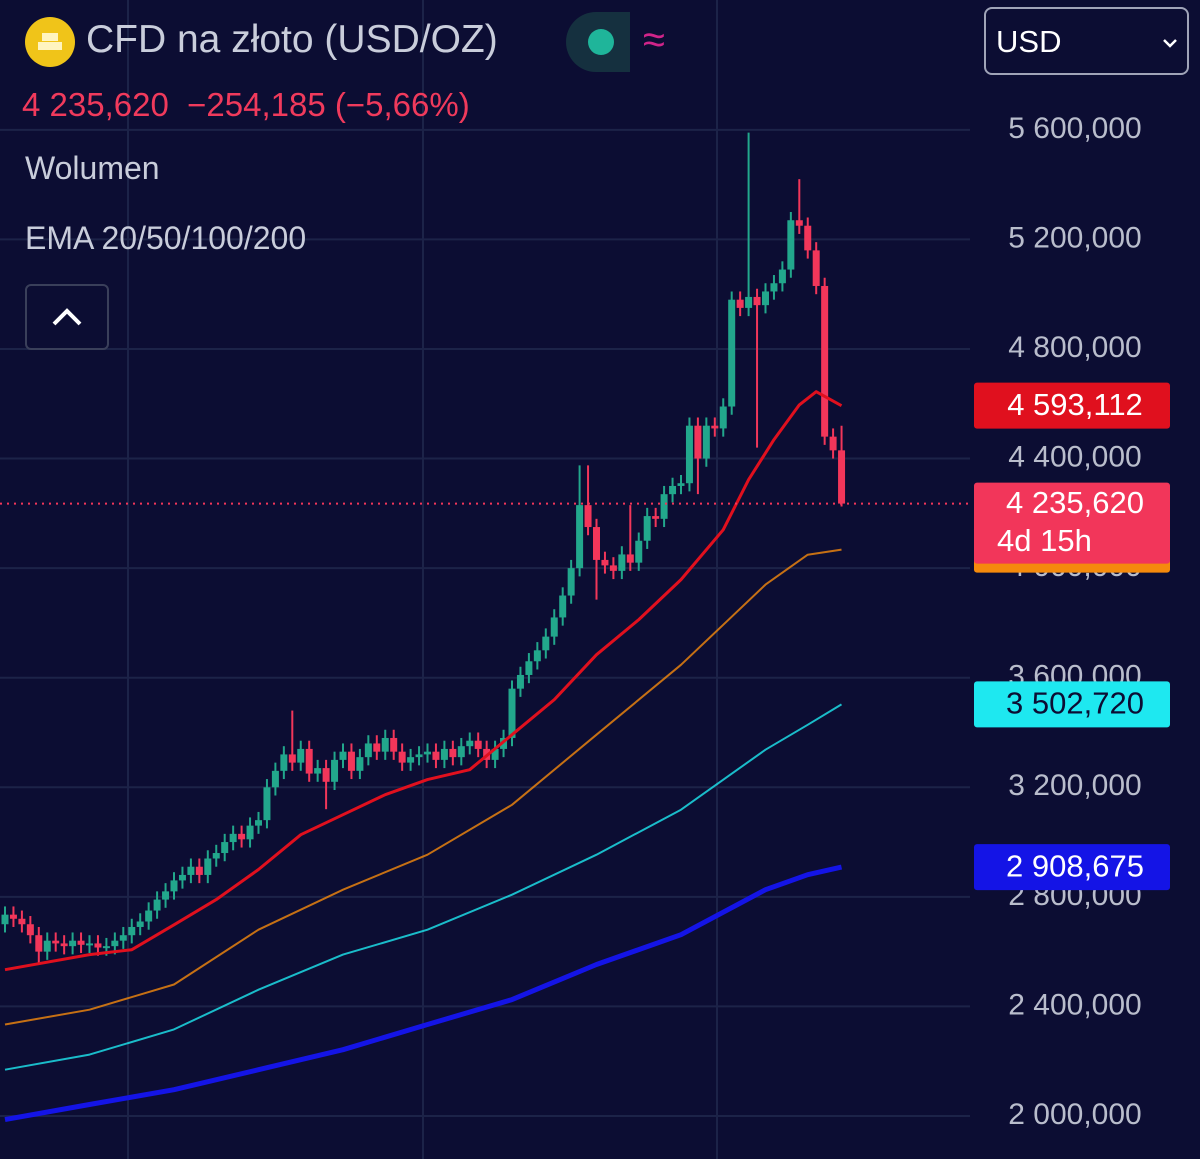 The height and width of the screenshot is (1159, 1200). I want to click on last-price-label: 4 235,620, so click(1075, 502).